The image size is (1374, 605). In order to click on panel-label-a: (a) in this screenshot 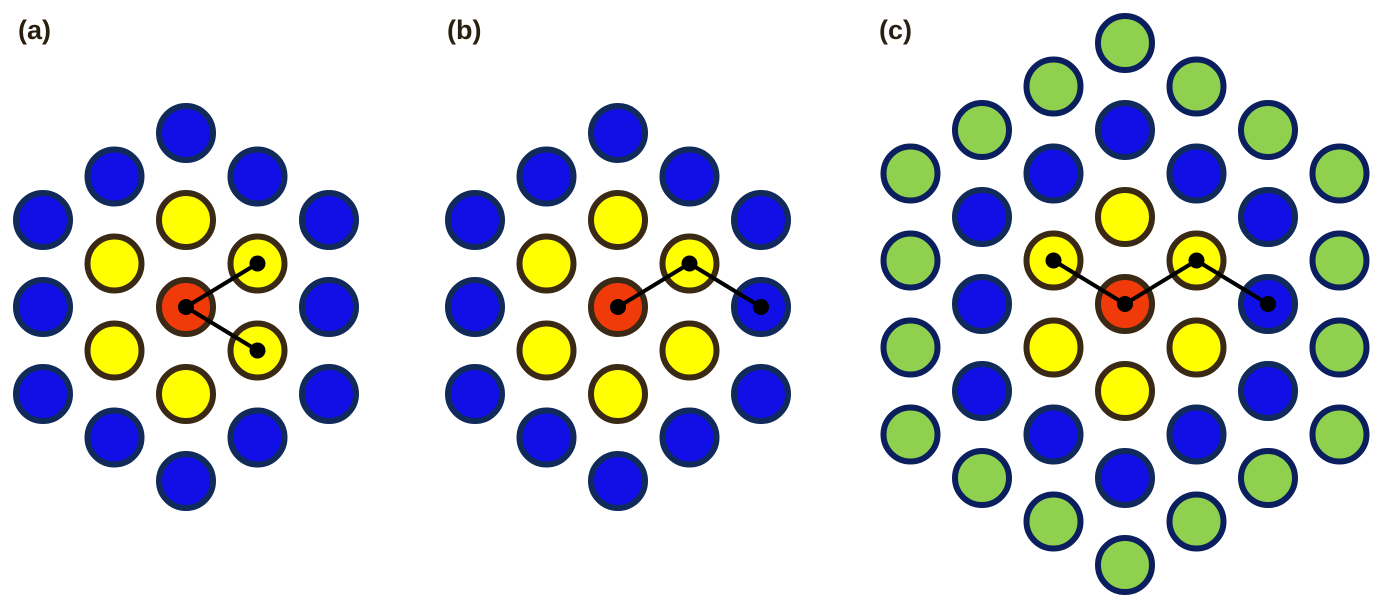, I will do `click(34, 30)`.